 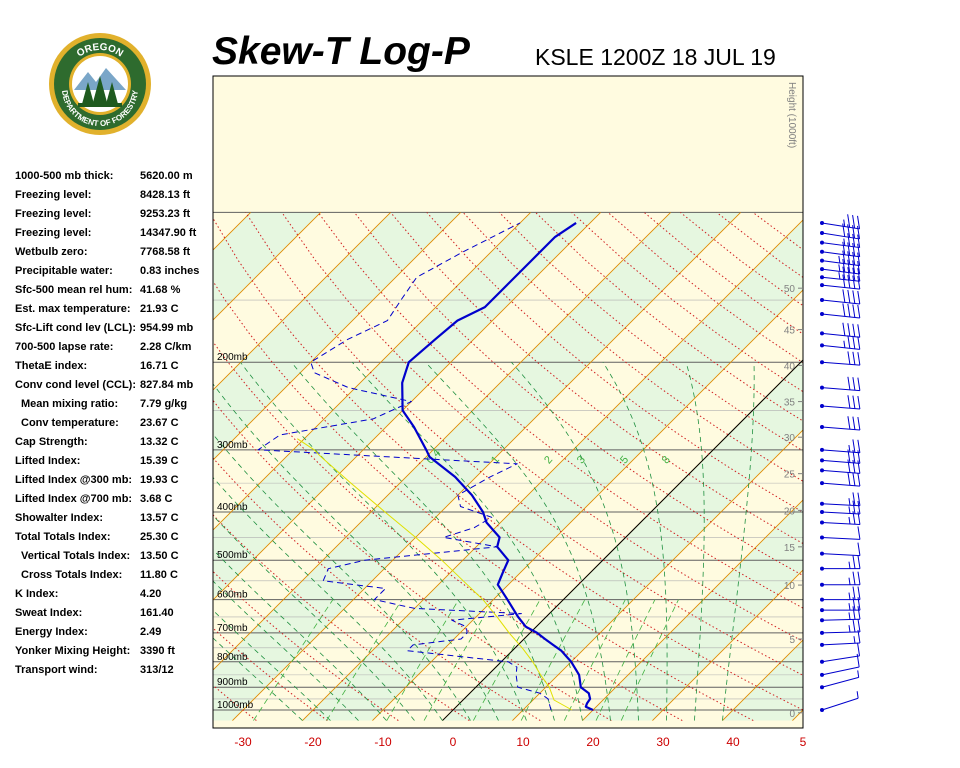 What do you see at coordinates (342, 577) in the screenshot?
I see `moist-adiabat` at bounding box center [342, 577].